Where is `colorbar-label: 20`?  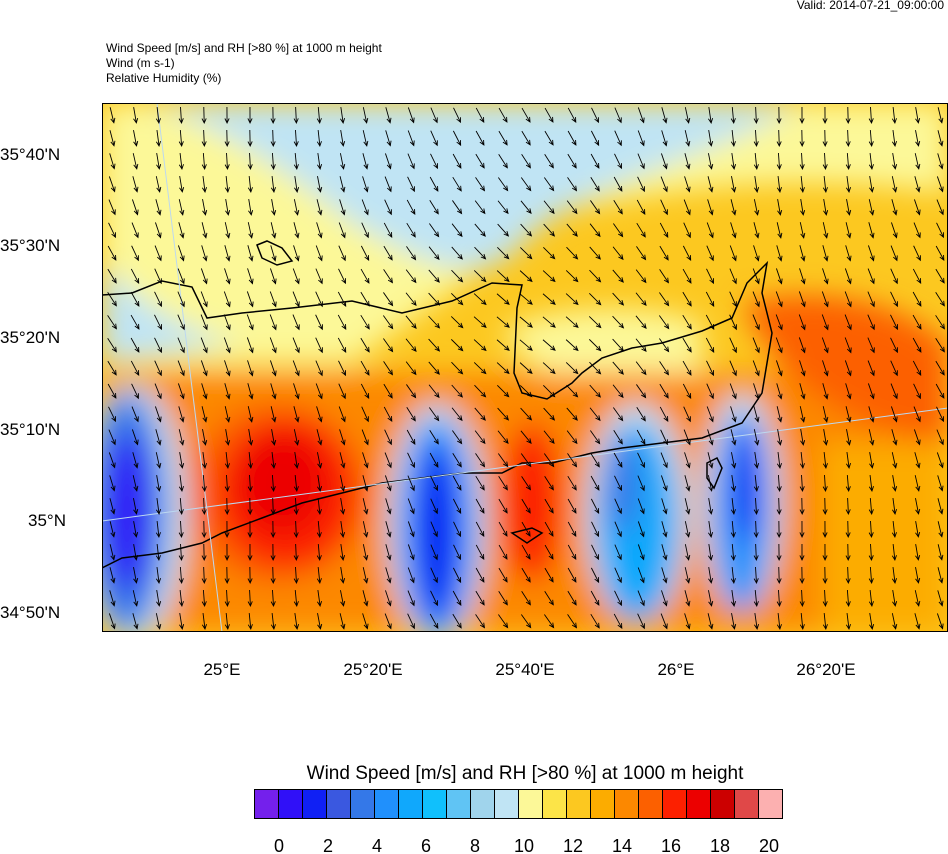 colorbar-label: 20 is located at coordinates (769, 845).